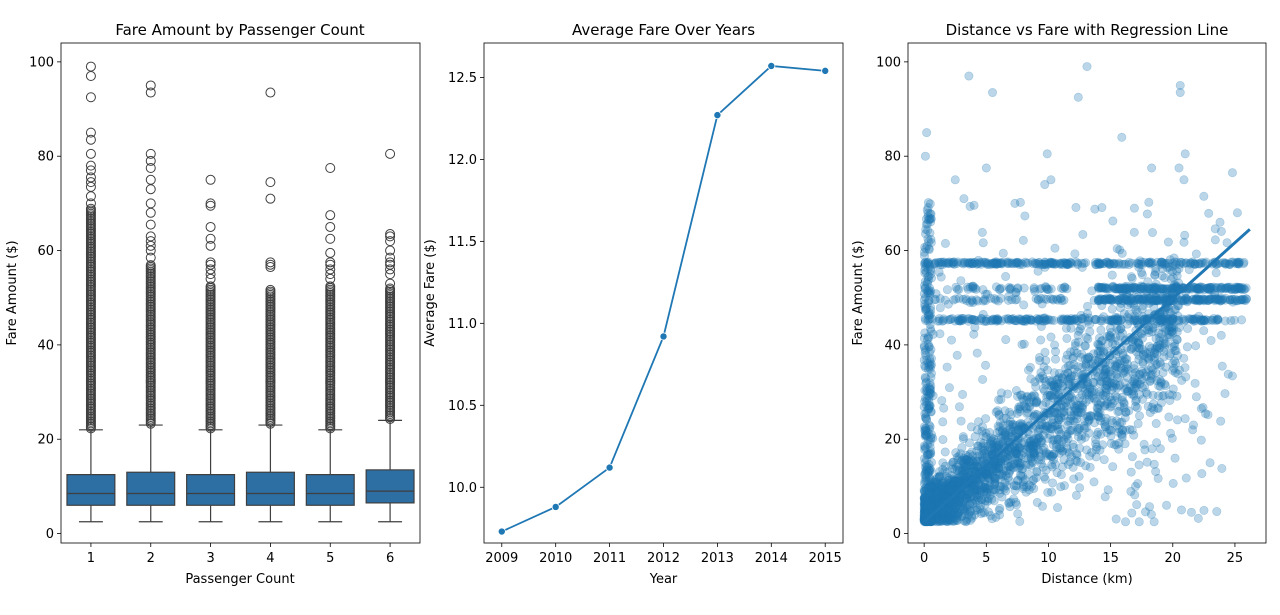  What do you see at coordinates (462, 406) in the screenshot?
I see `line-y-tick-label: 10.5` at bounding box center [462, 406].